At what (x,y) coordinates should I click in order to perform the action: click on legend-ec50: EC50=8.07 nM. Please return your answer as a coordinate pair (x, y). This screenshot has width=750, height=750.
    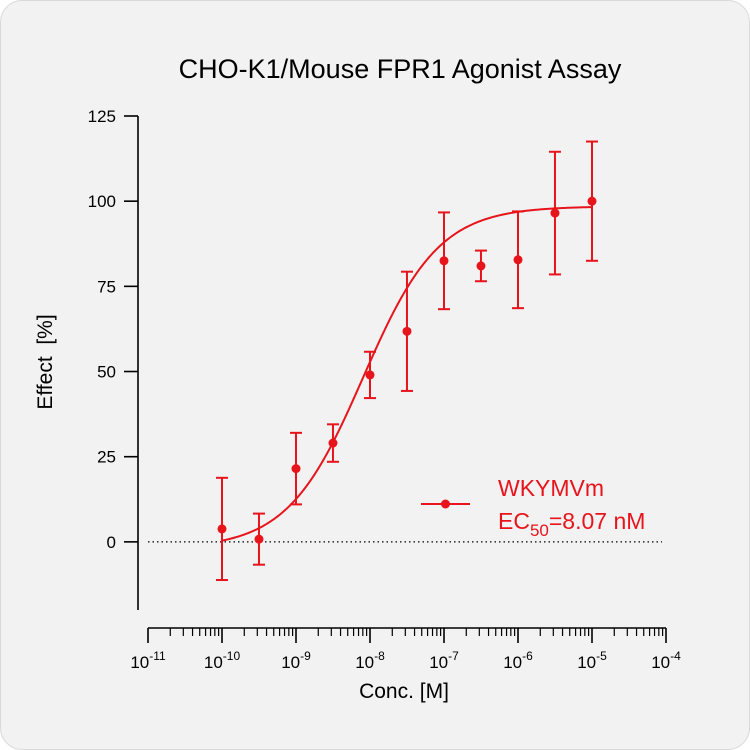
    Looking at the image, I should click on (571, 524).